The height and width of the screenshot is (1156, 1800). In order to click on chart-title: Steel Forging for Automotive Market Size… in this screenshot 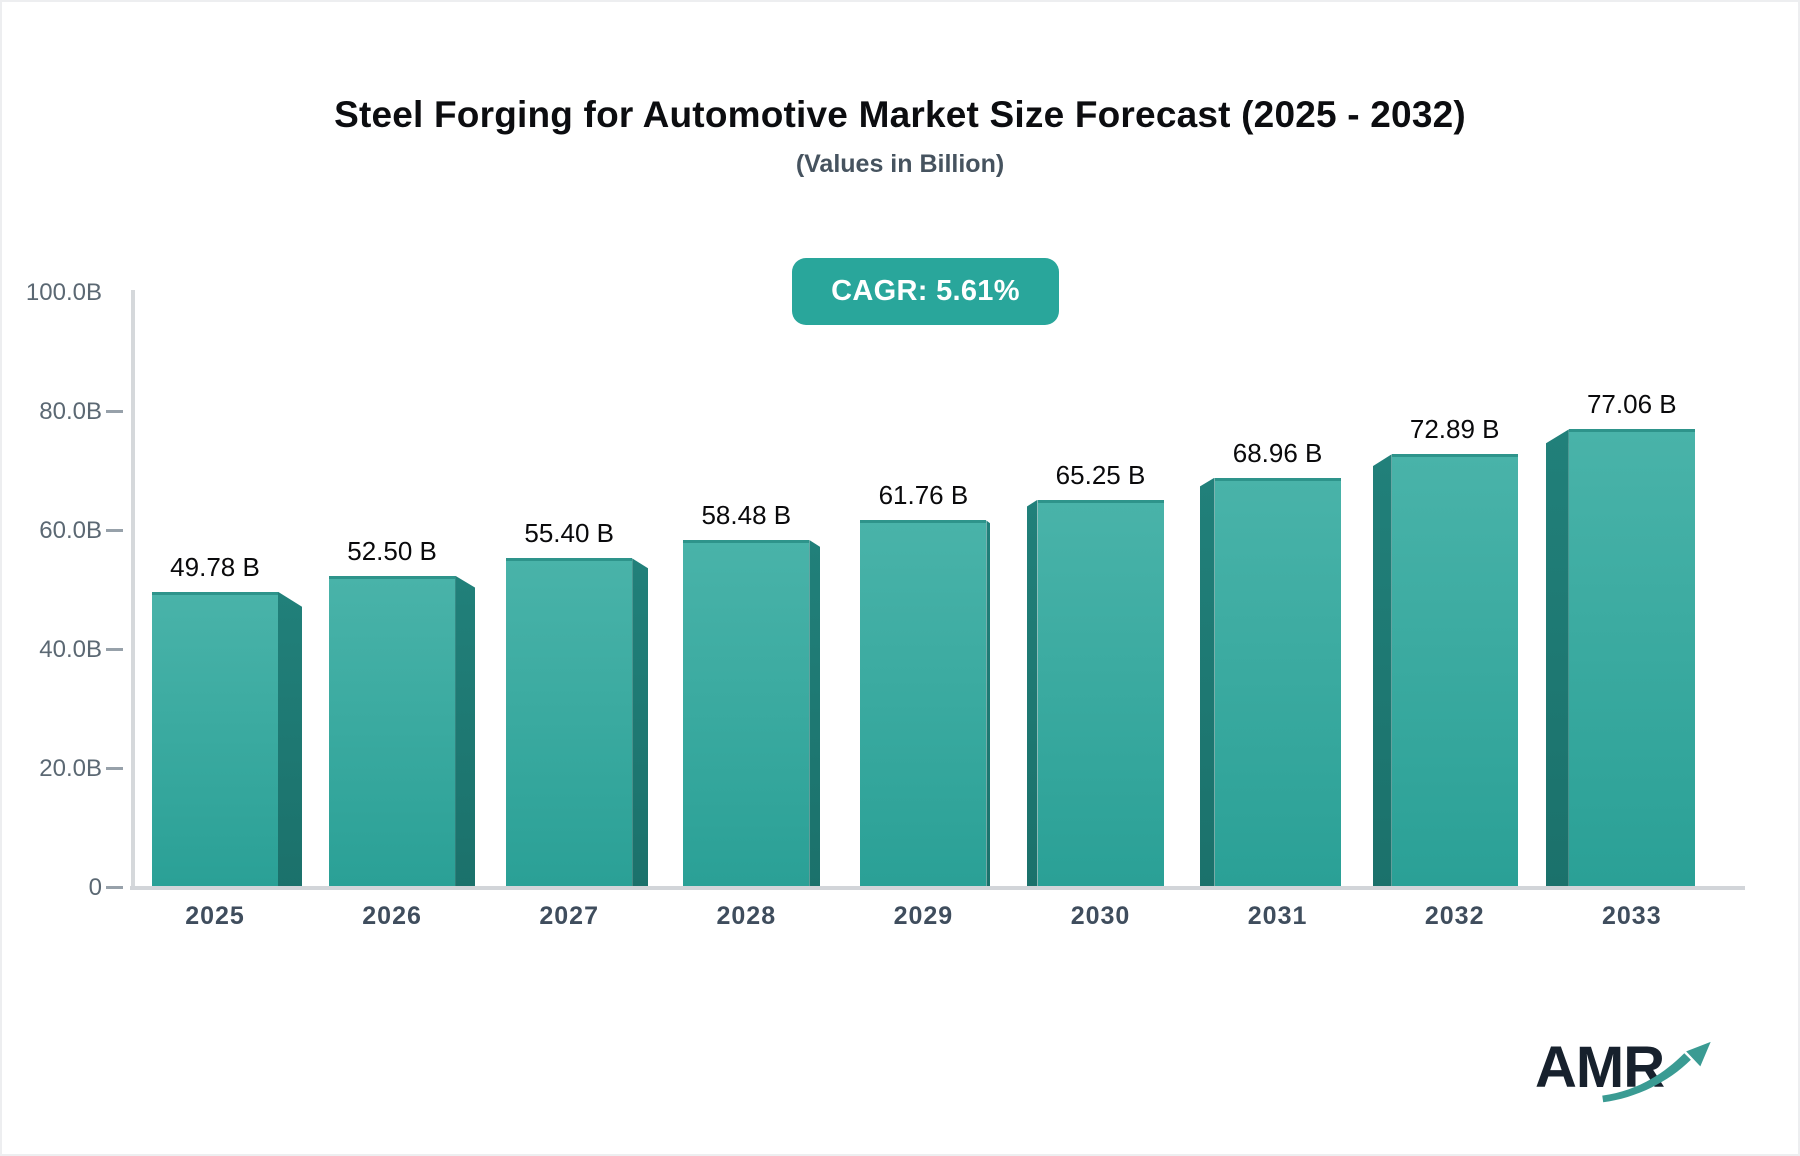, I will do `click(900, 114)`.